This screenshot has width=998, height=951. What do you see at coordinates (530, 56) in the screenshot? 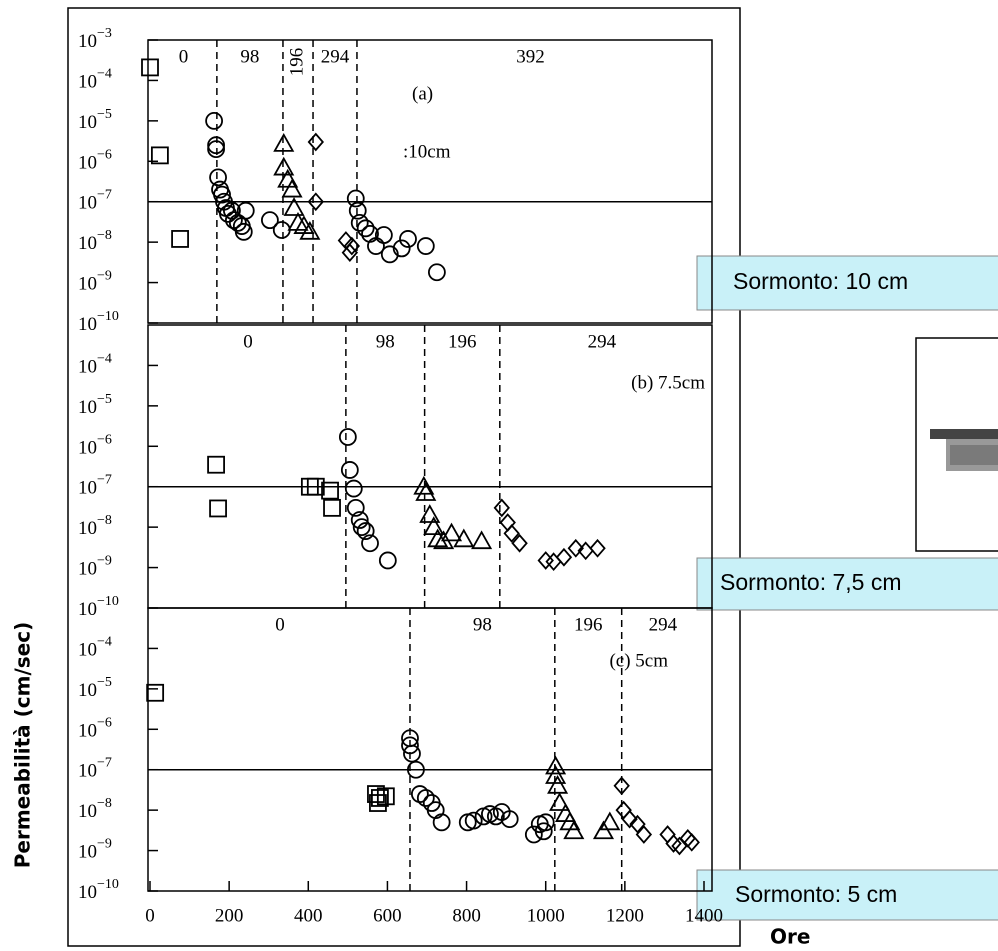
I see `stage-label: 392` at bounding box center [530, 56].